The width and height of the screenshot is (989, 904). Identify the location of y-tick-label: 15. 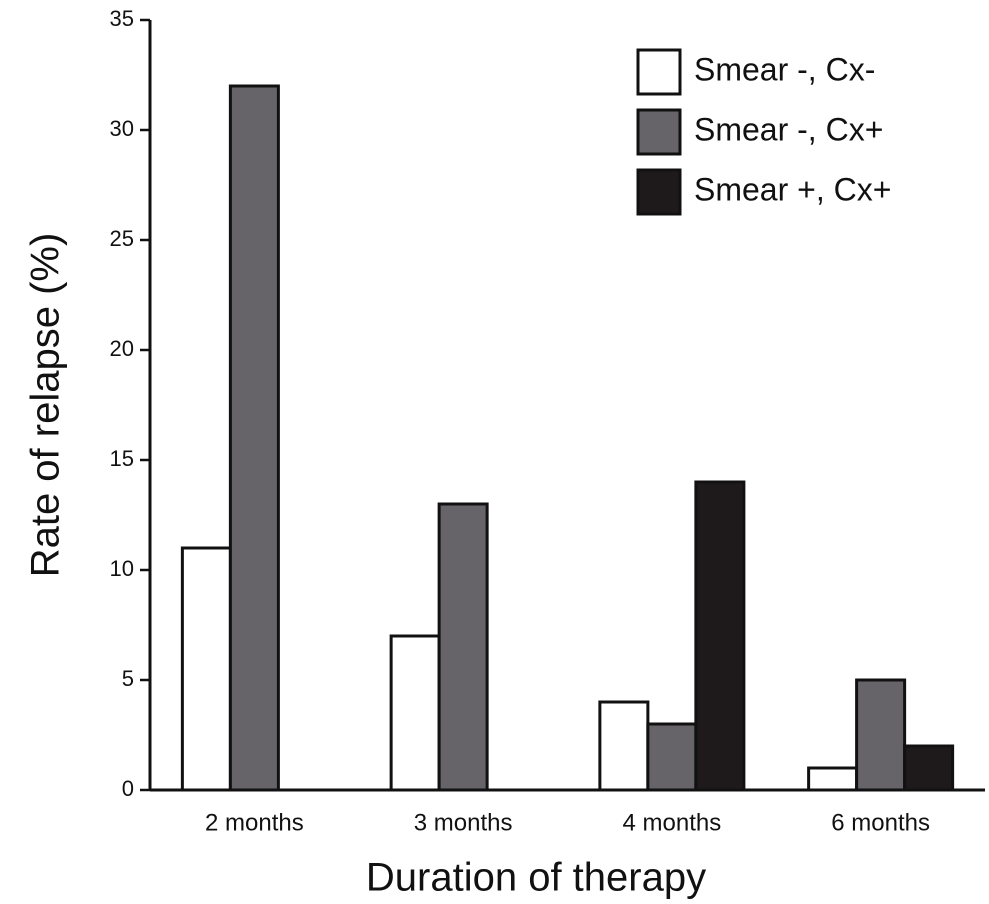
(122, 458).